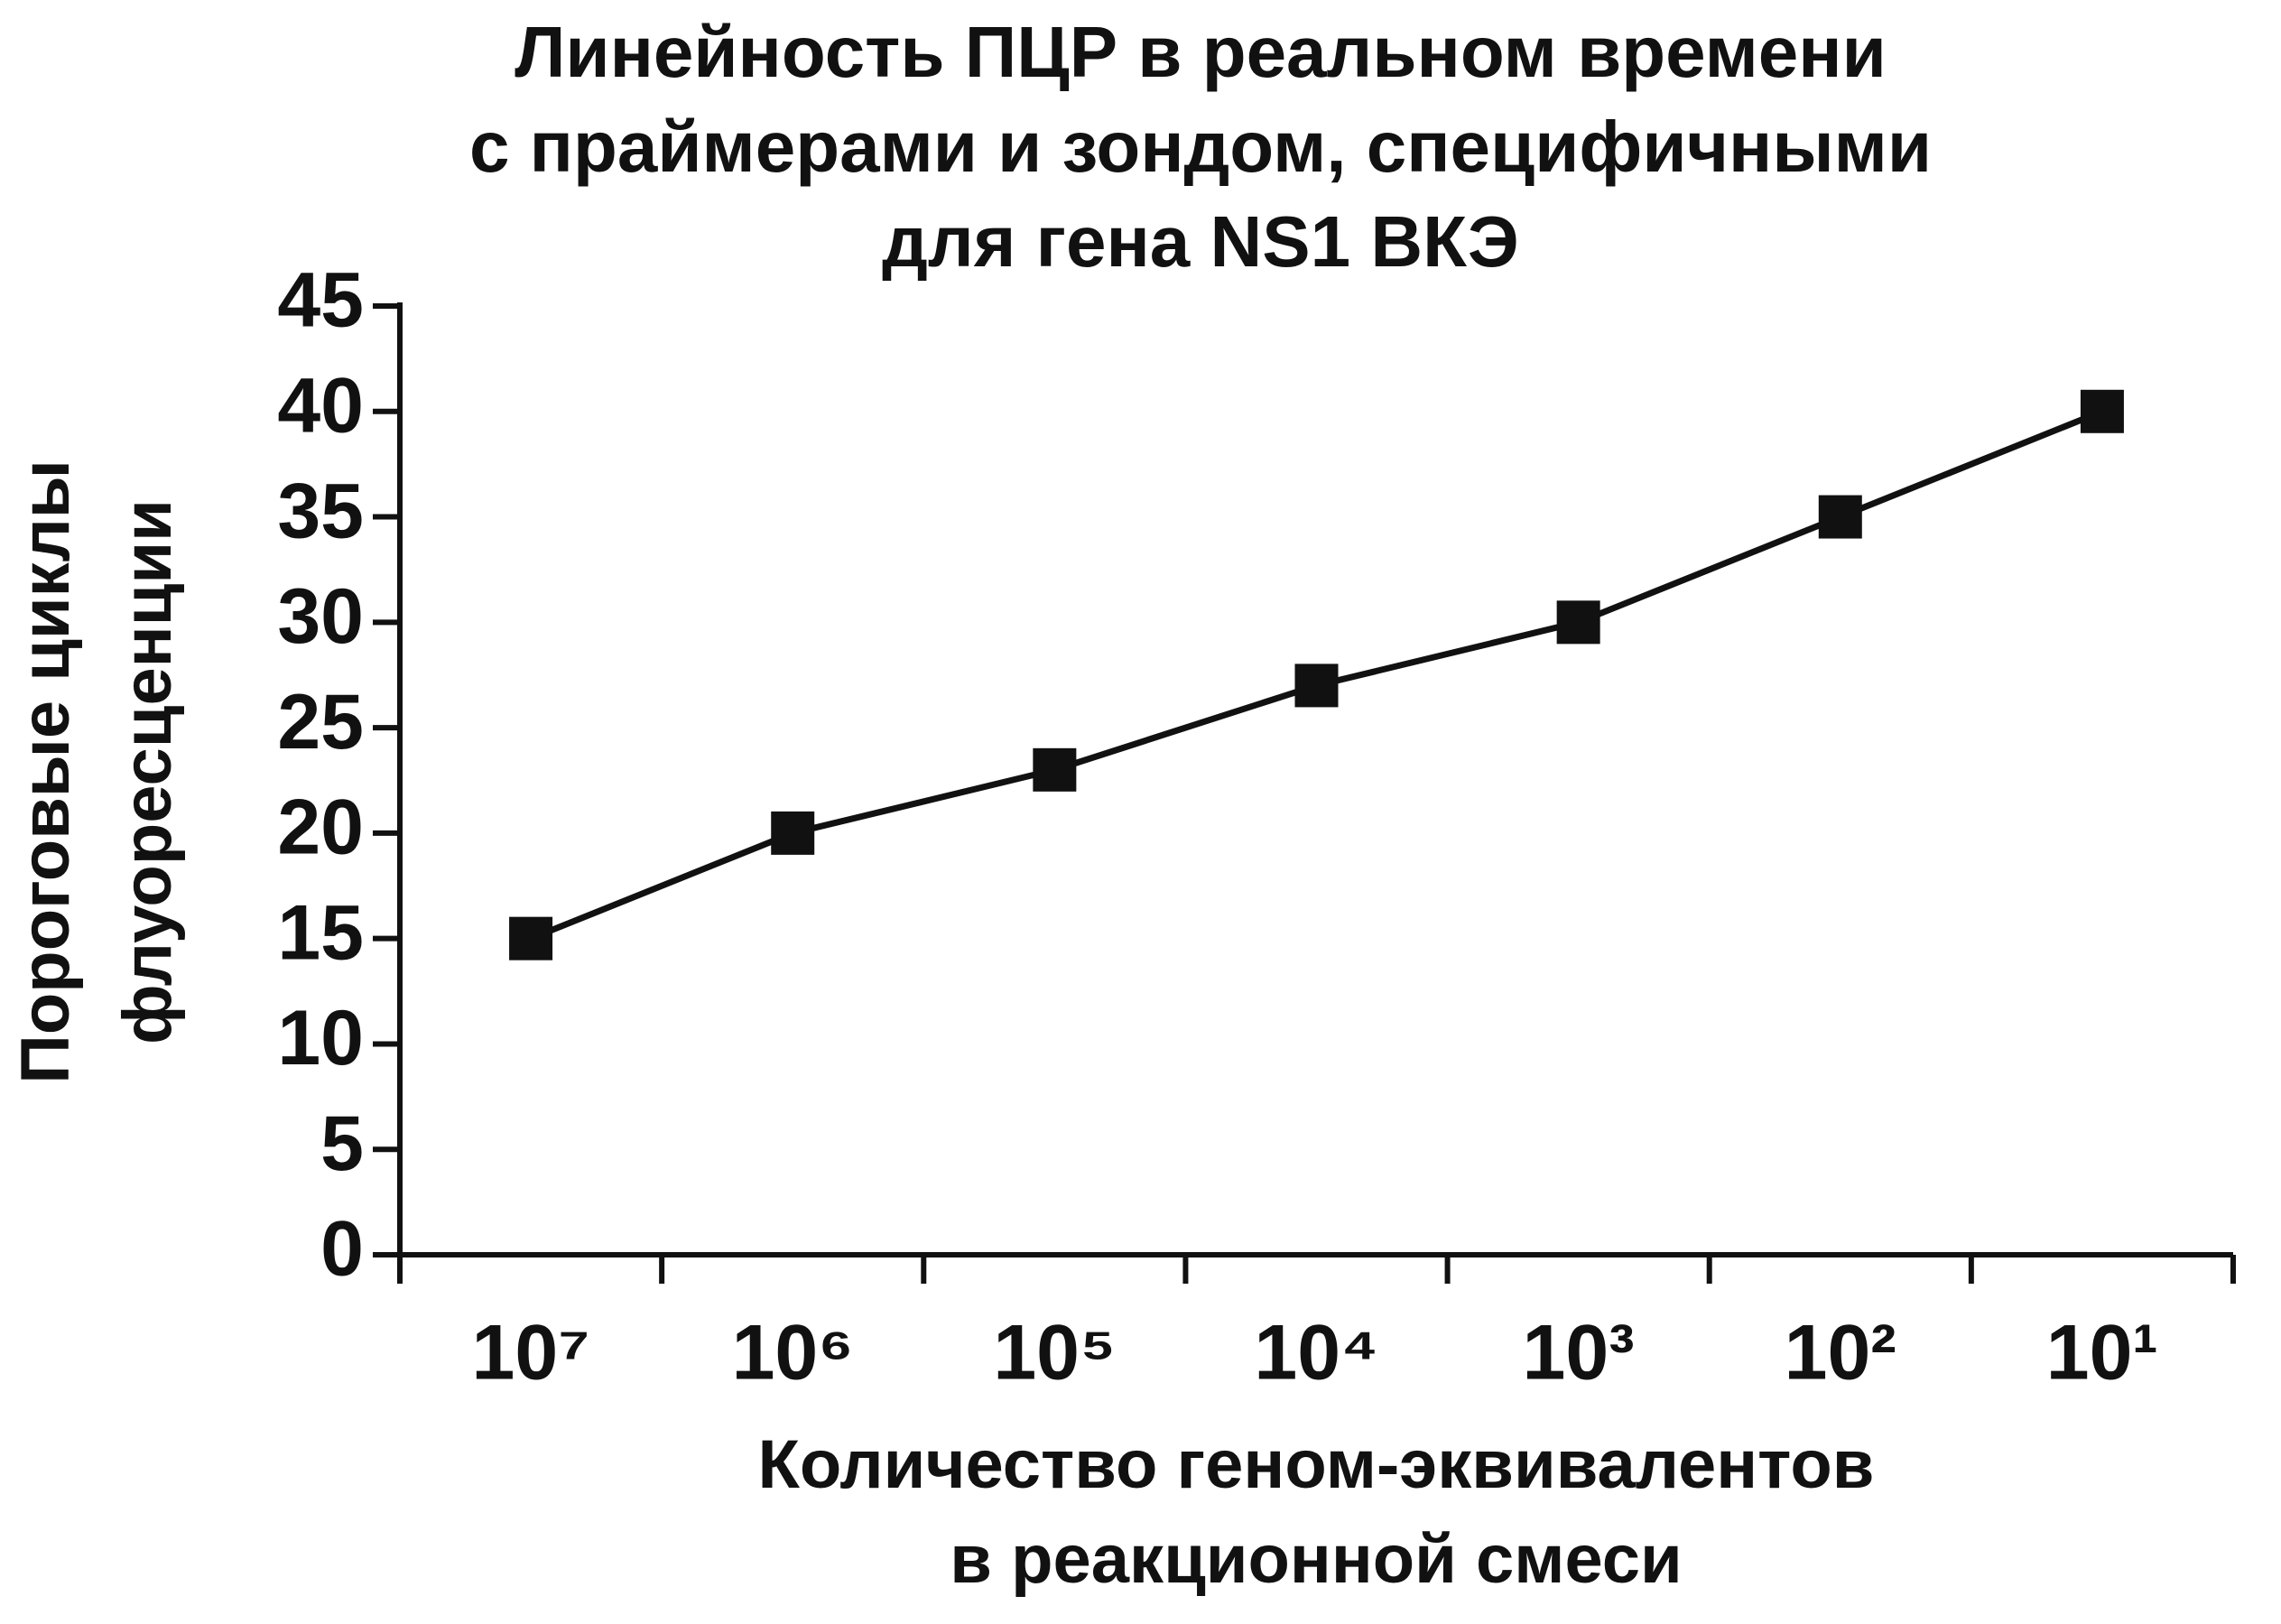 This screenshot has width=2281, height=1624. I want to click on x-tick-label: 10³, so click(1578, 1353).